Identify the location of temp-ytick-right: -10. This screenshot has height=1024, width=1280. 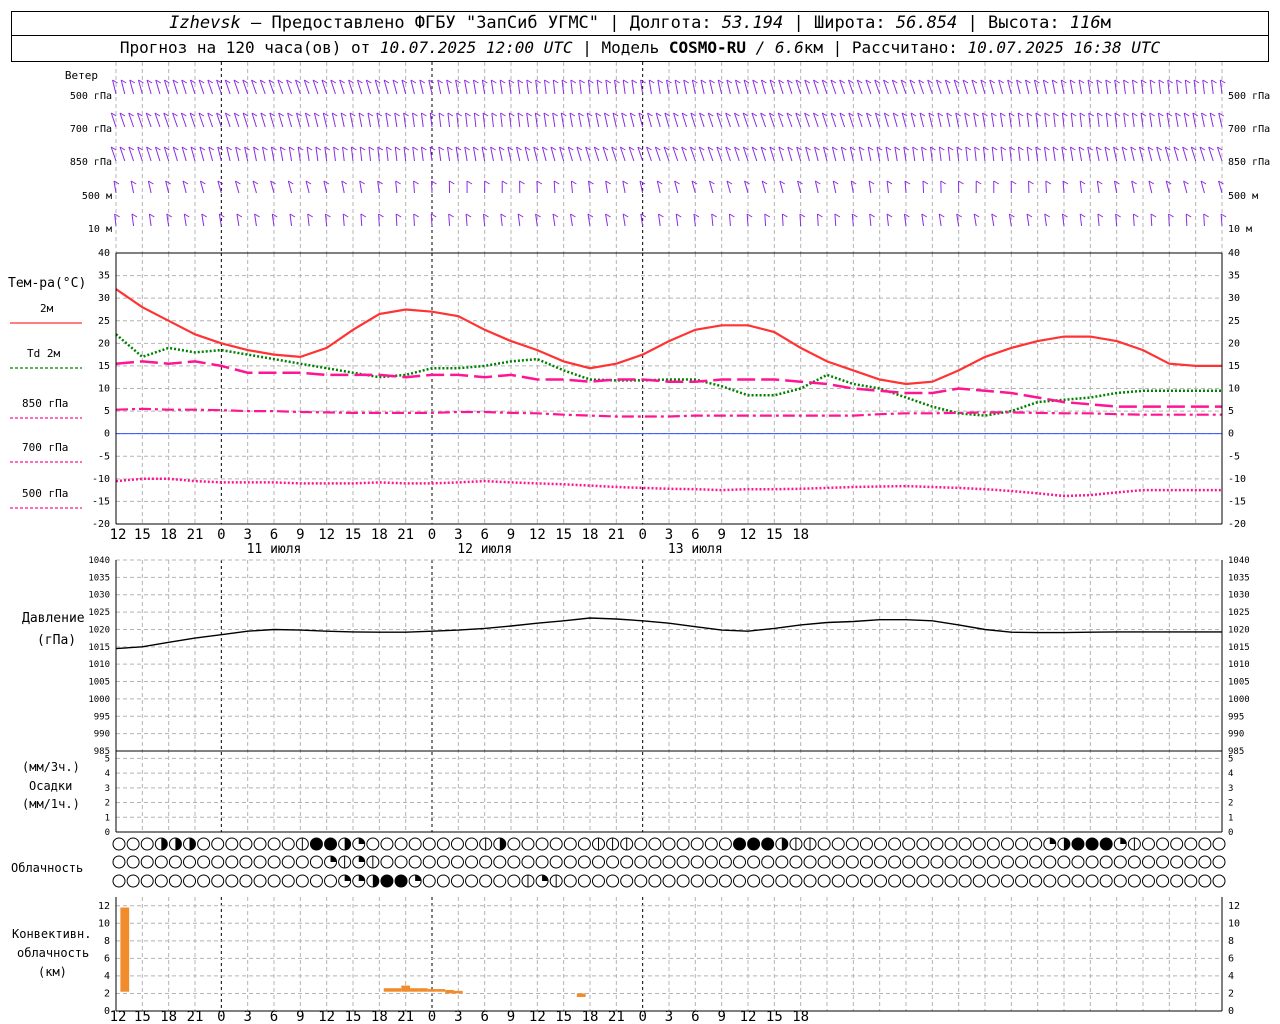
(1237, 479).